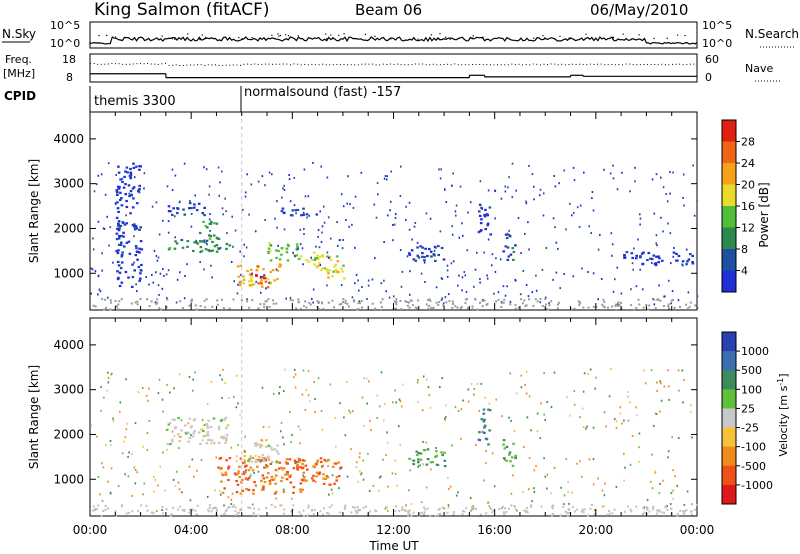 This screenshot has width=800, height=554. Describe the element at coordinates (729, 418) in the screenshot. I see `velocity-colorbar-frame` at that location.